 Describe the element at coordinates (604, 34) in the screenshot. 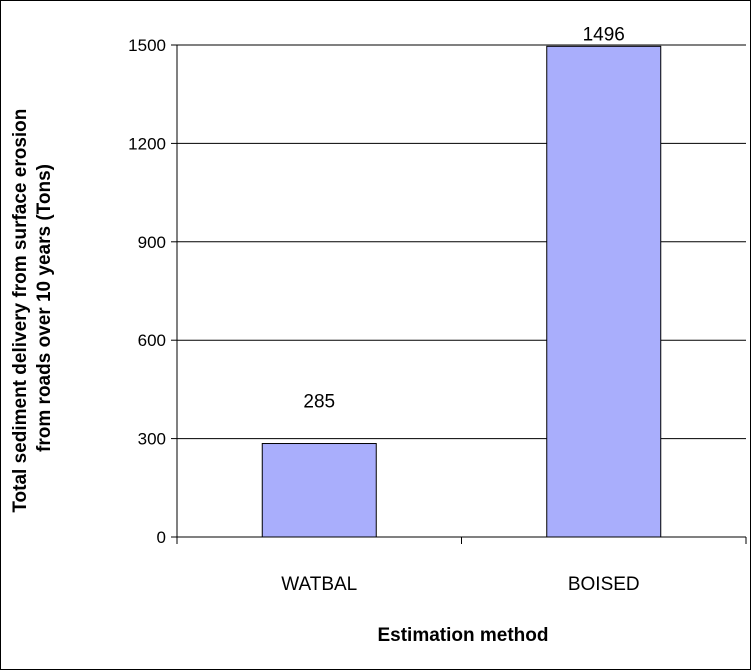

I see `data-label: 1496` at that location.